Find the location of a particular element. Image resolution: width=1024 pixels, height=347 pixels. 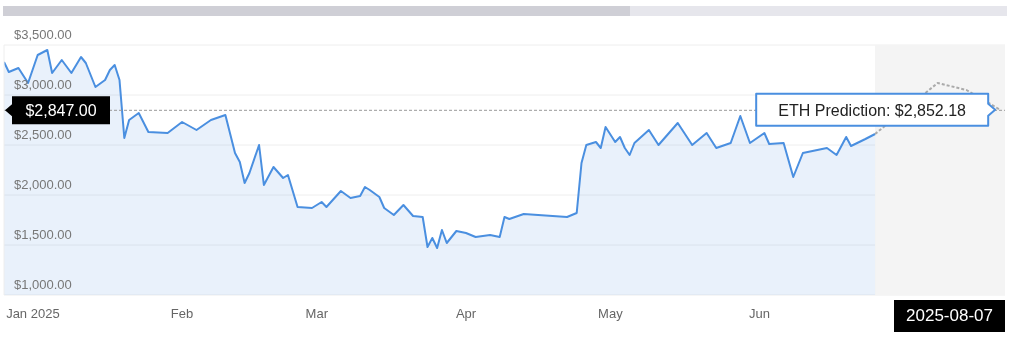

x-tick-label: May is located at coordinates (611, 314).